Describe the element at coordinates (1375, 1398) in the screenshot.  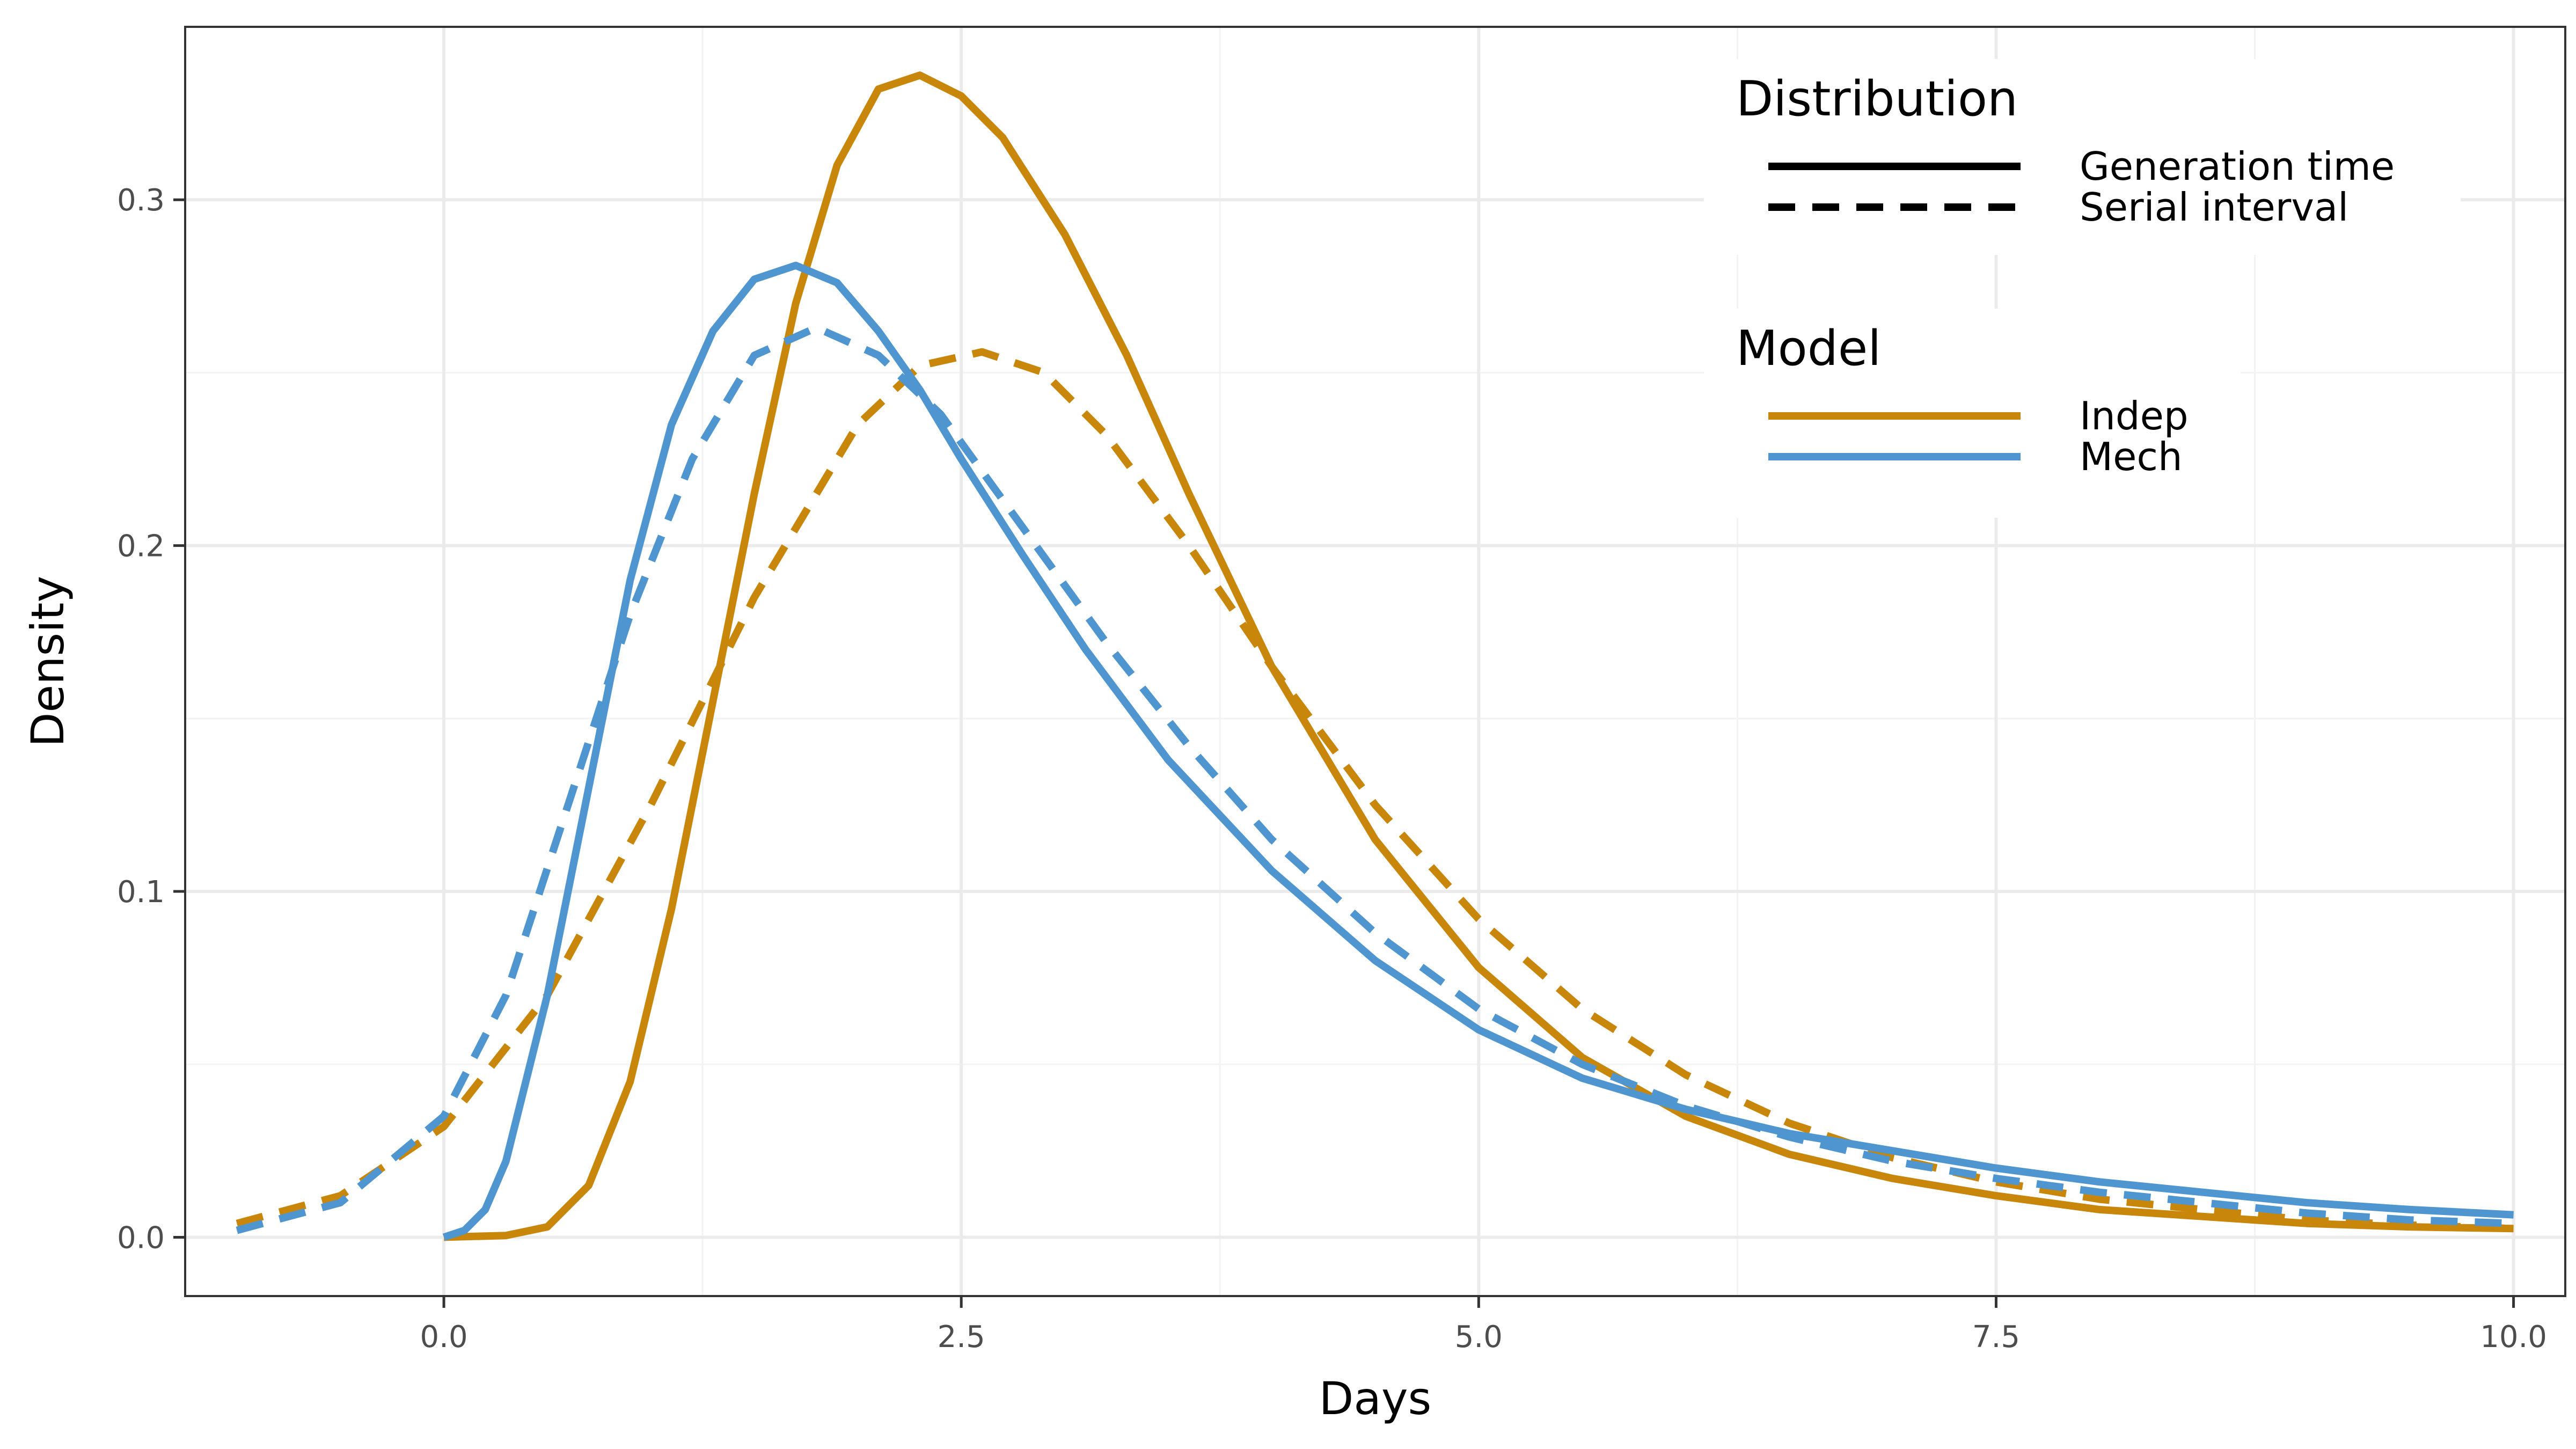
I see `x-axis-title: Days` at that location.